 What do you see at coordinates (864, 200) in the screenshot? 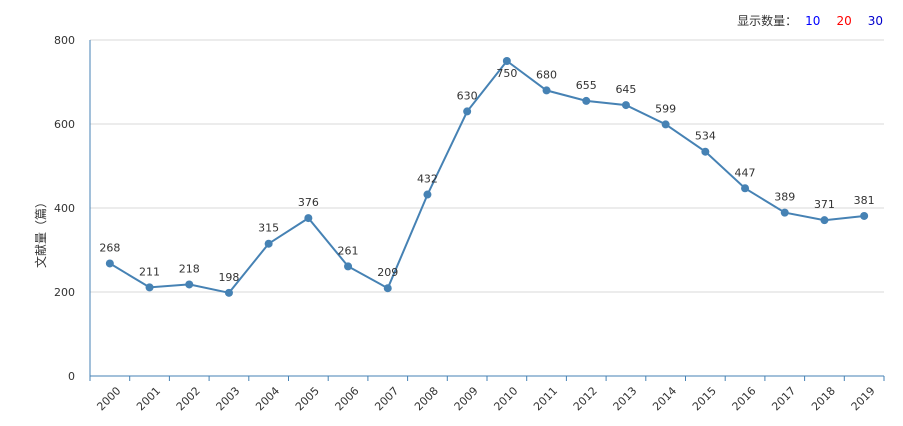
I see `data-label: 381` at bounding box center [864, 200].